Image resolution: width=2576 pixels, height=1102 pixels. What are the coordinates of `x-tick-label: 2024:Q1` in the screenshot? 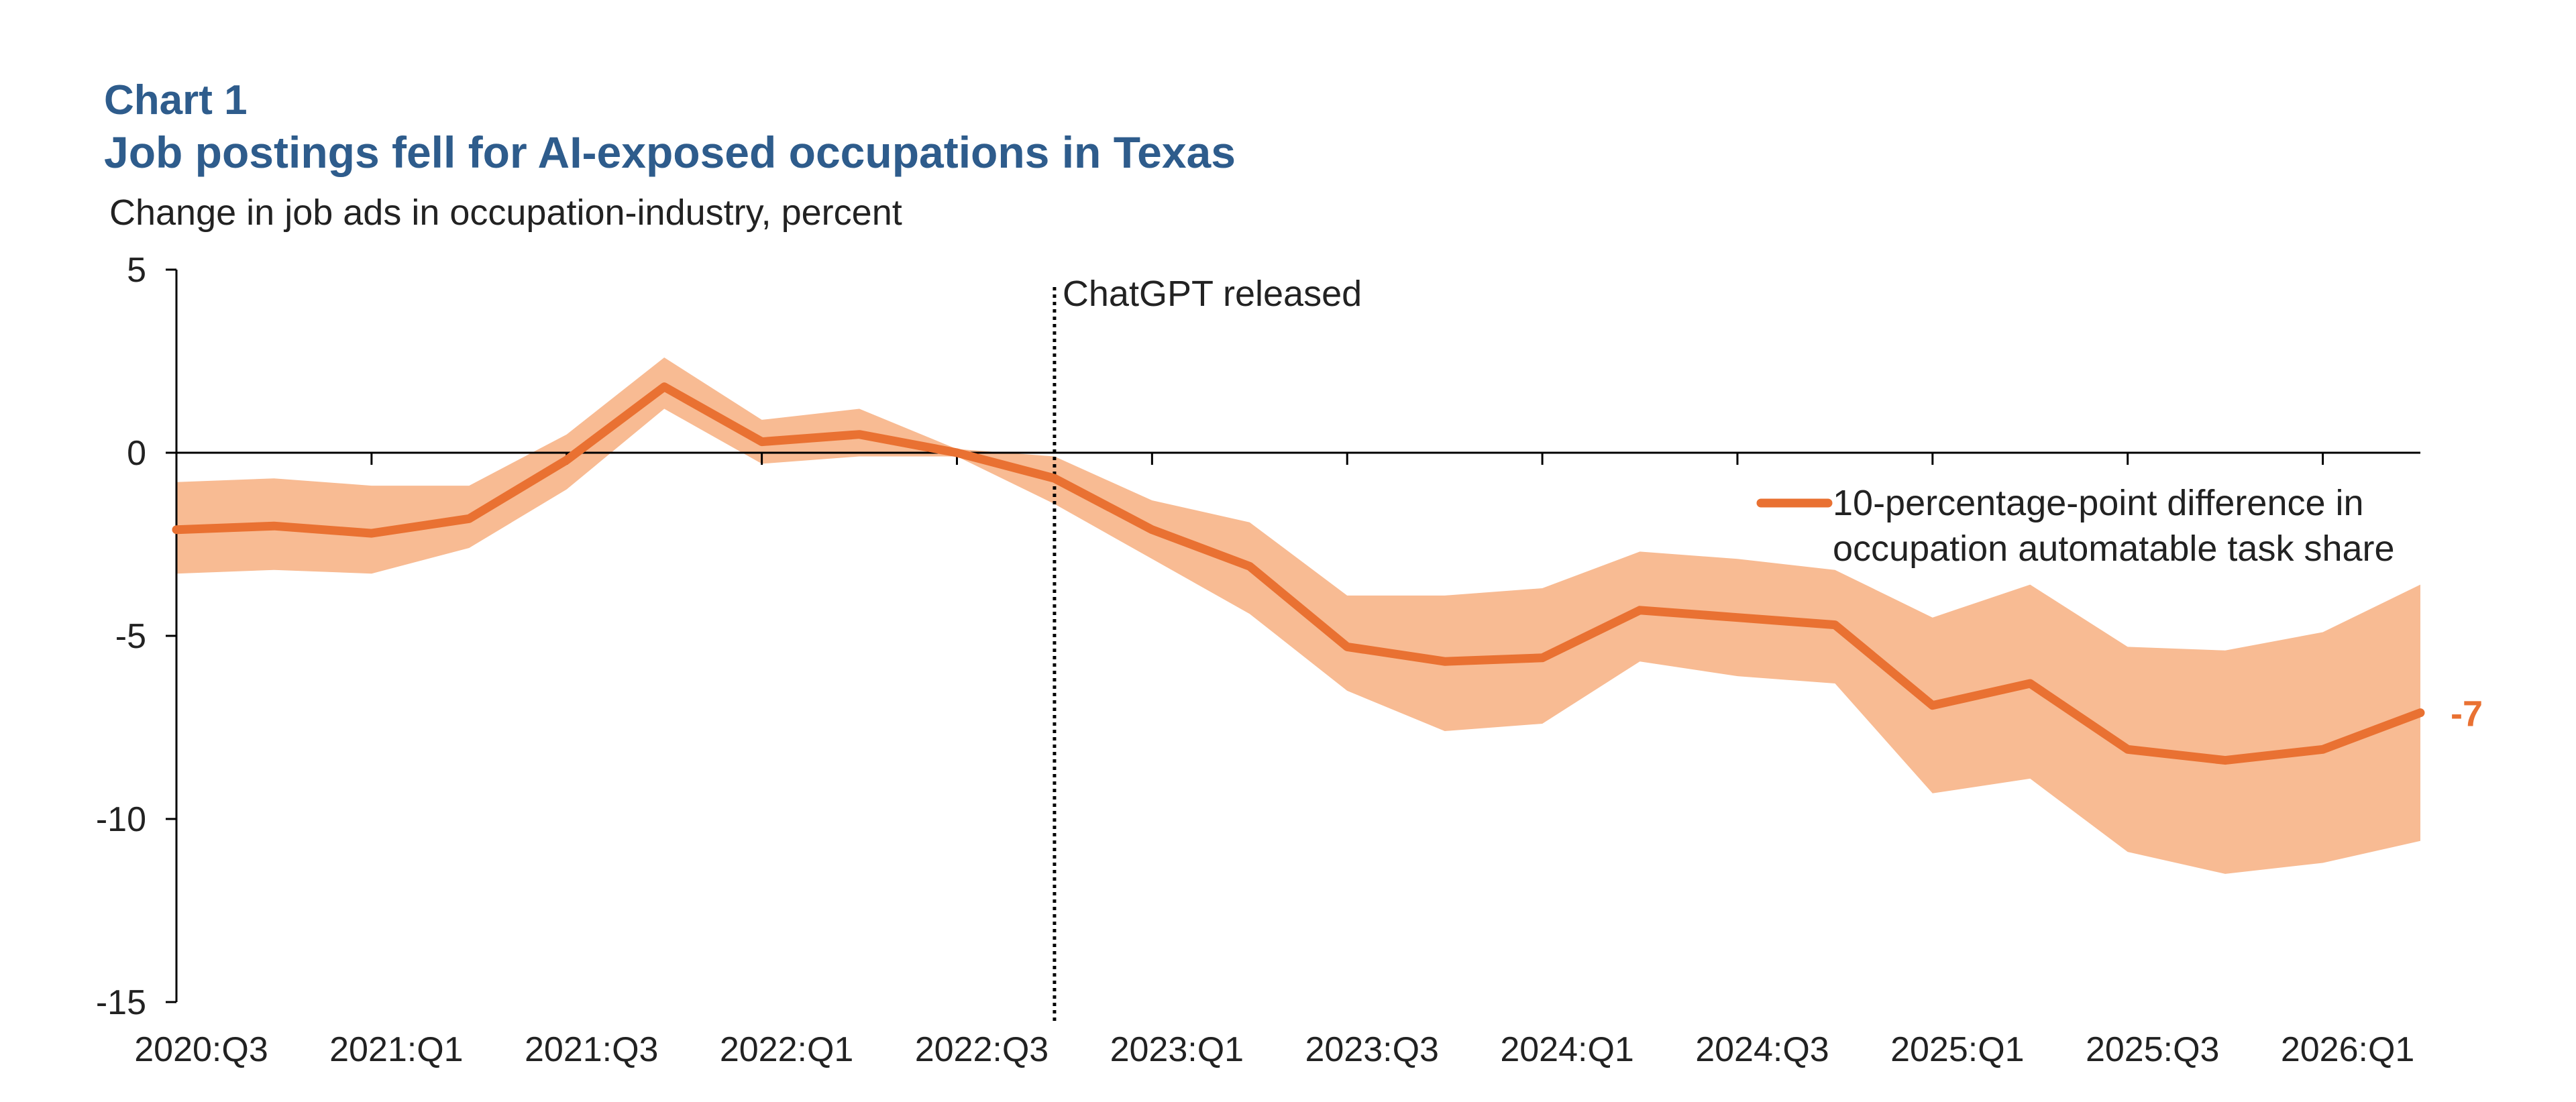 It's located at (1567, 1049).